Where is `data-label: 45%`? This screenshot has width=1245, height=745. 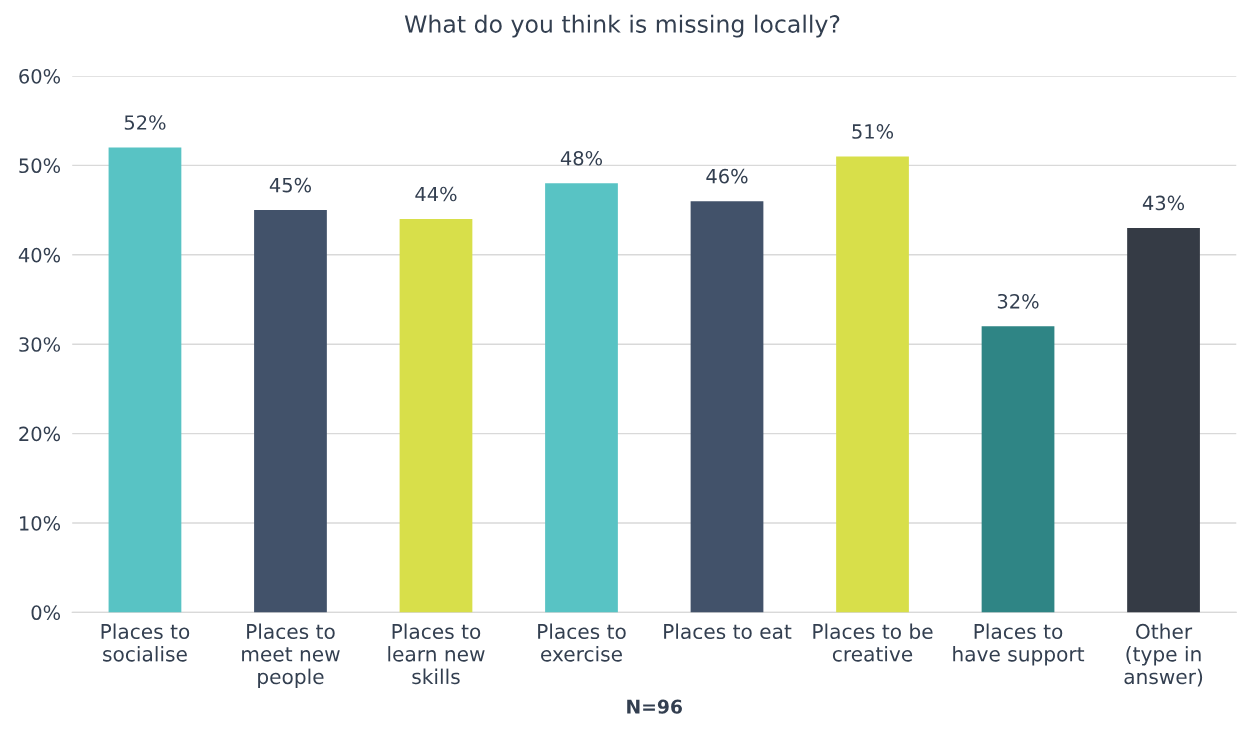 data-label: 45% is located at coordinates (290, 185).